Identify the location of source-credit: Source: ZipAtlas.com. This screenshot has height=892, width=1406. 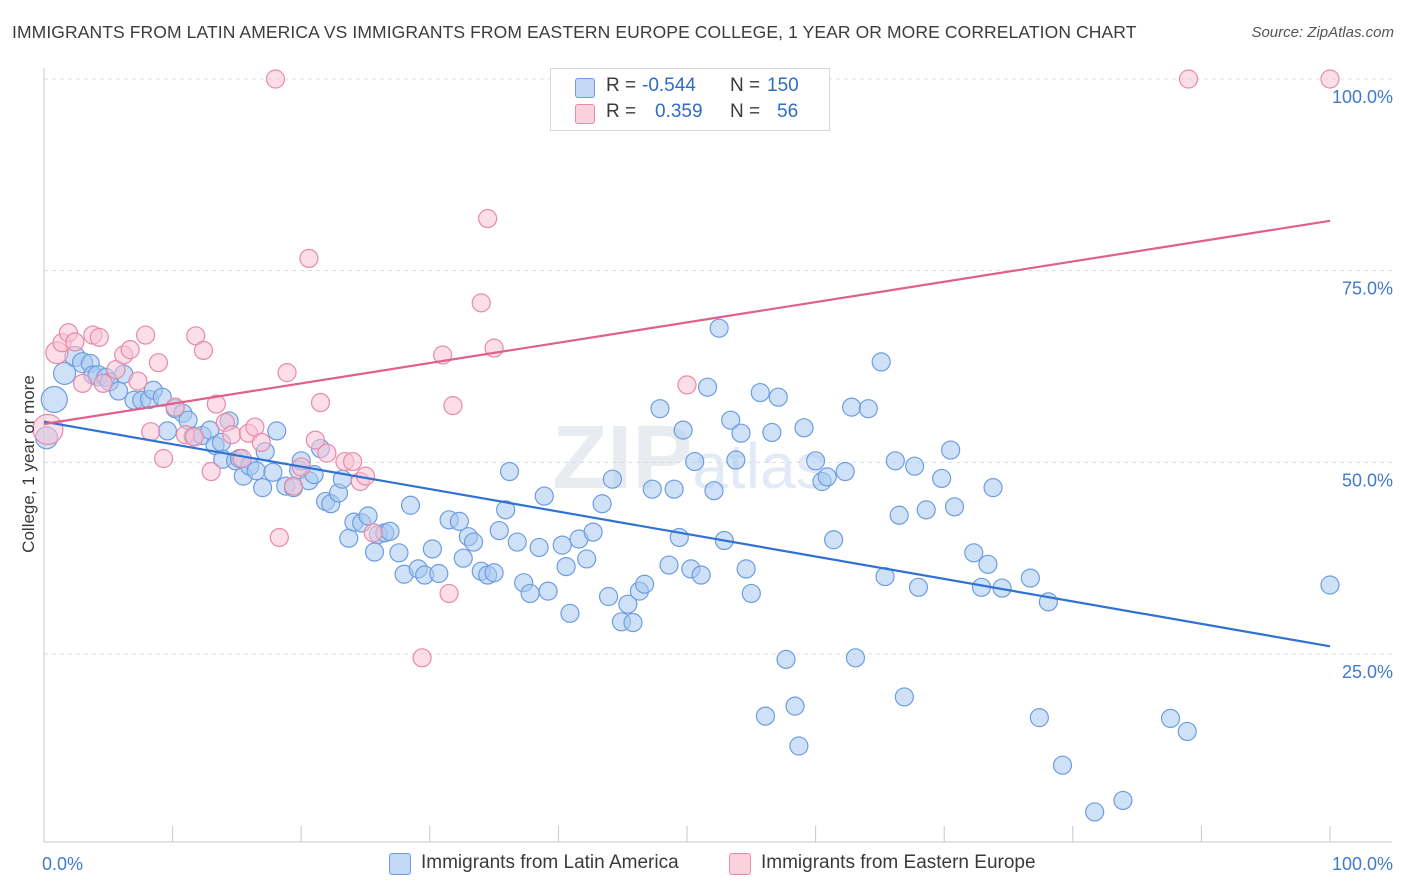
(1322, 32).